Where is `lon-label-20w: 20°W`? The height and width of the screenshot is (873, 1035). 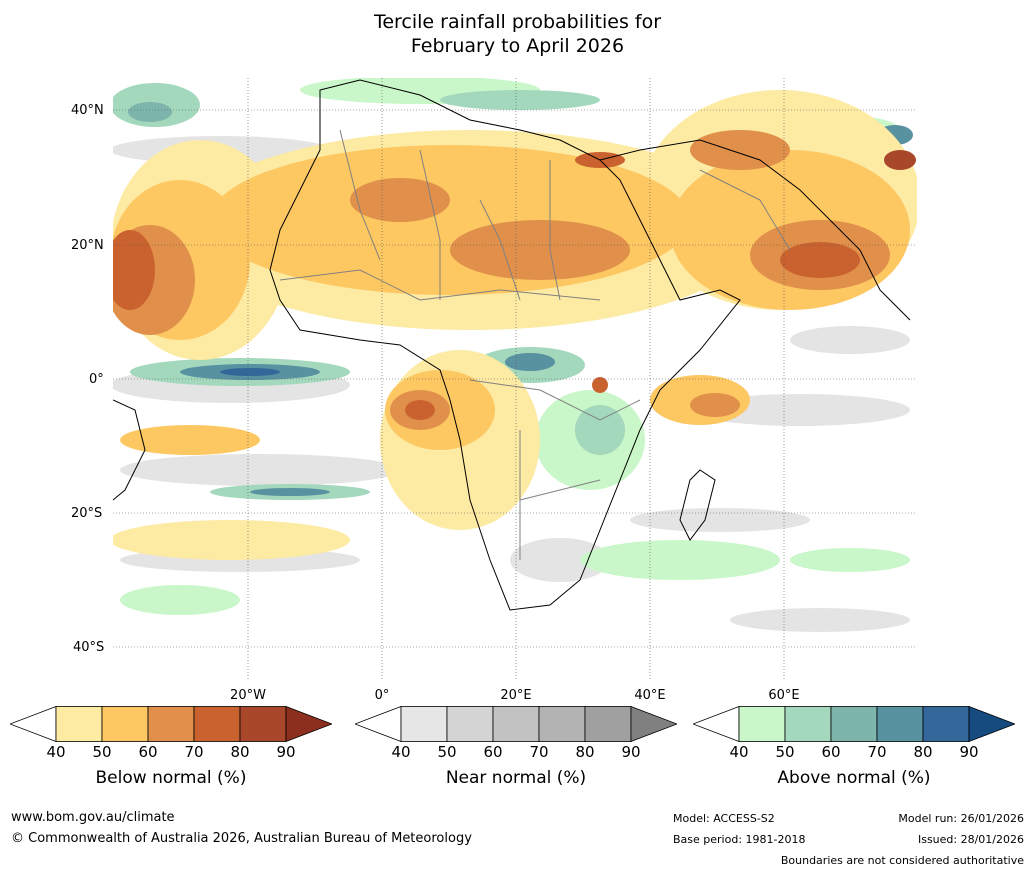 lon-label-20w: 20°W is located at coordinates (248, 695).